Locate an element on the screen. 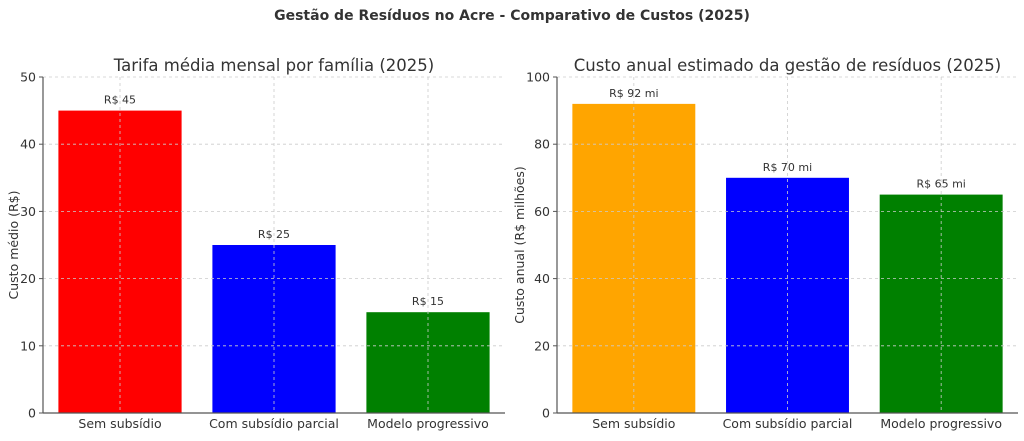 The image size is (1024, 441). y-tick-label: 100 is located at coordinates (538, 77).